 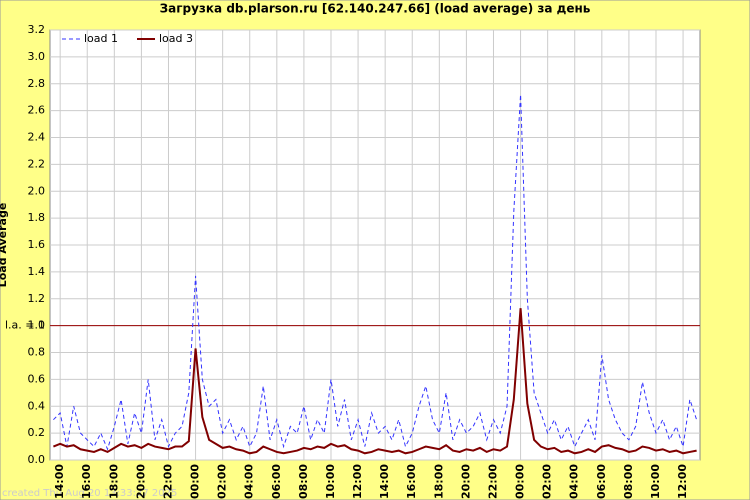 What do you see at coordinates (37, 83) in the screenshot?
I see `y-tick-label: 2.8` at bounding box center [37, 83].